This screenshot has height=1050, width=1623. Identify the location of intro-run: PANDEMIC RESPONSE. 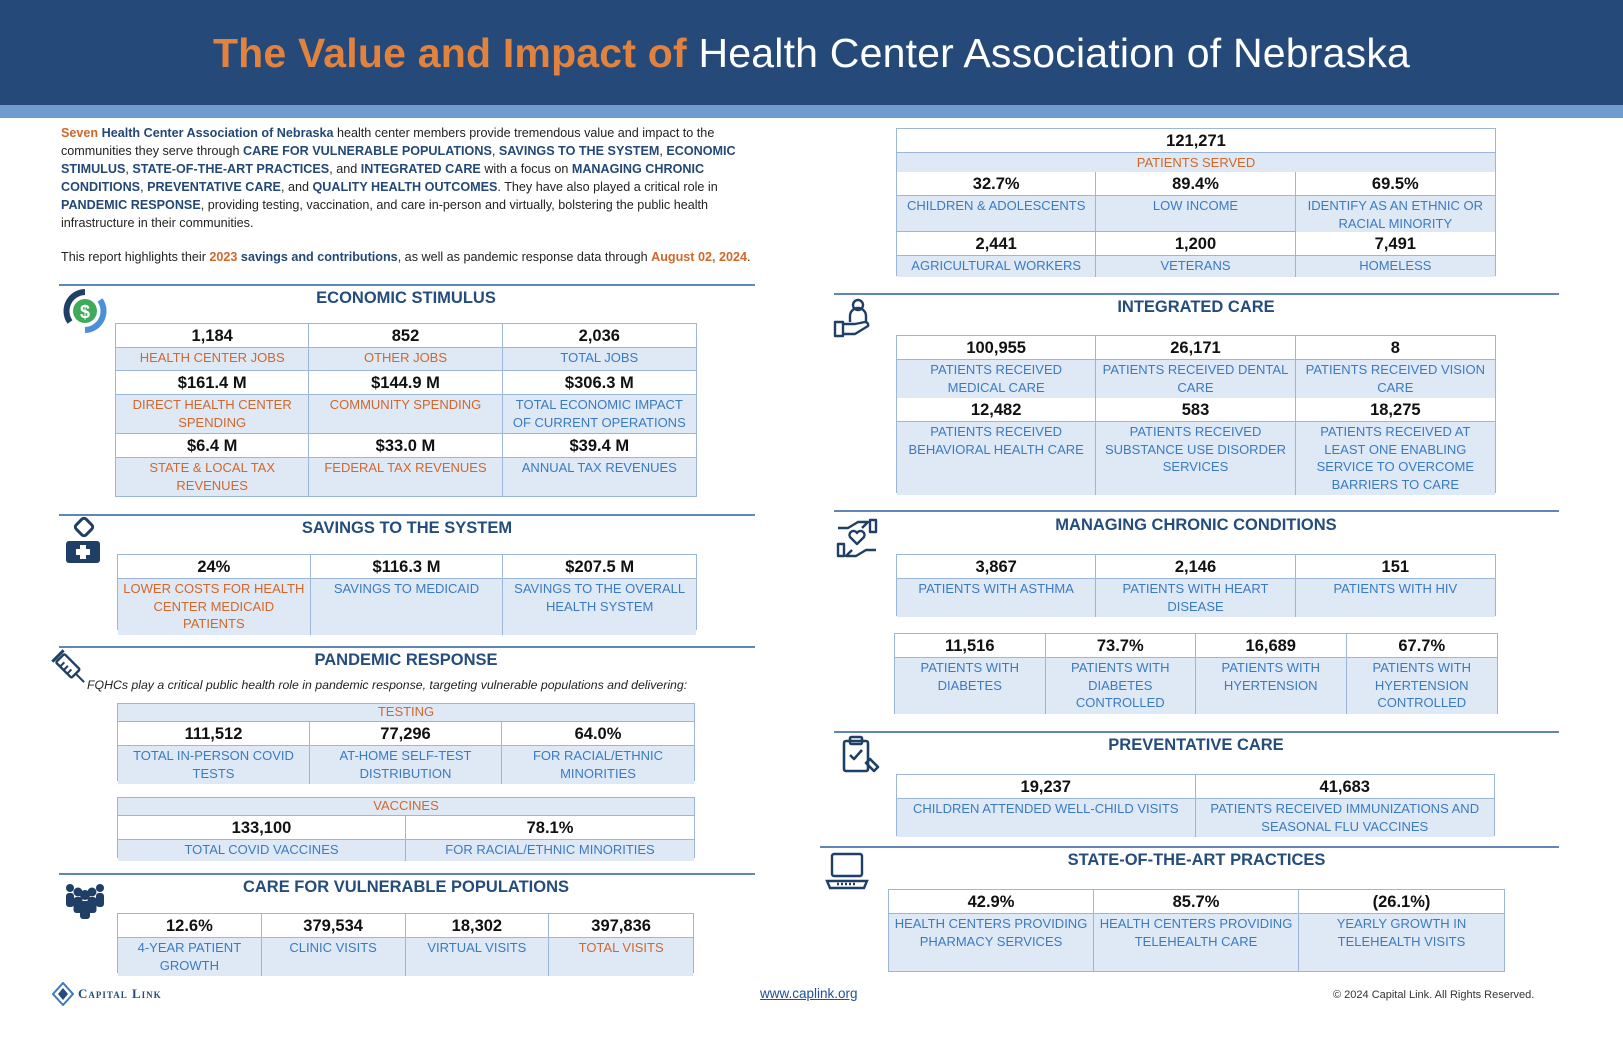
(131, 205).